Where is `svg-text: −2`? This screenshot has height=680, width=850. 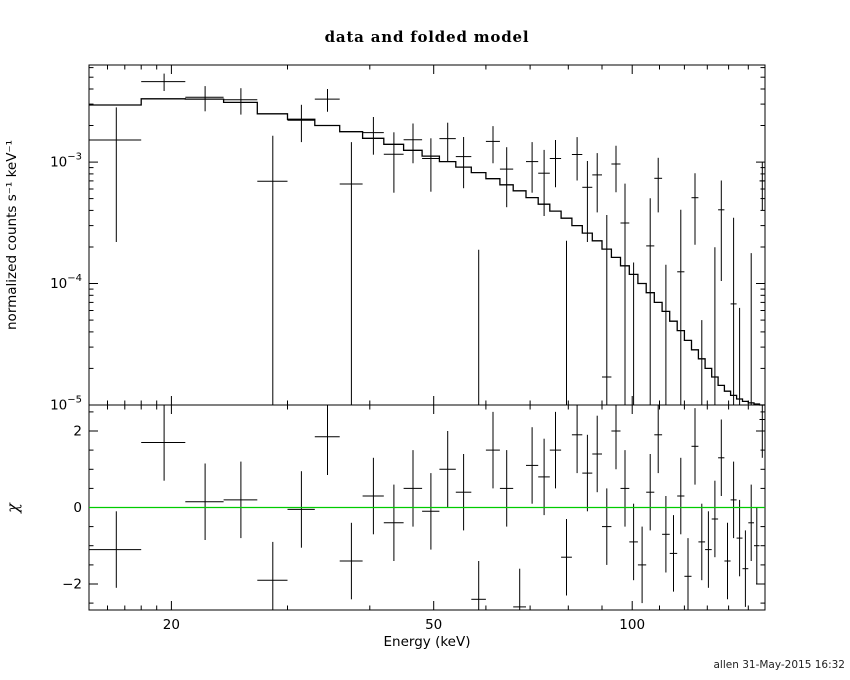
svg-text: −2 is located at coordinates (72, 585).